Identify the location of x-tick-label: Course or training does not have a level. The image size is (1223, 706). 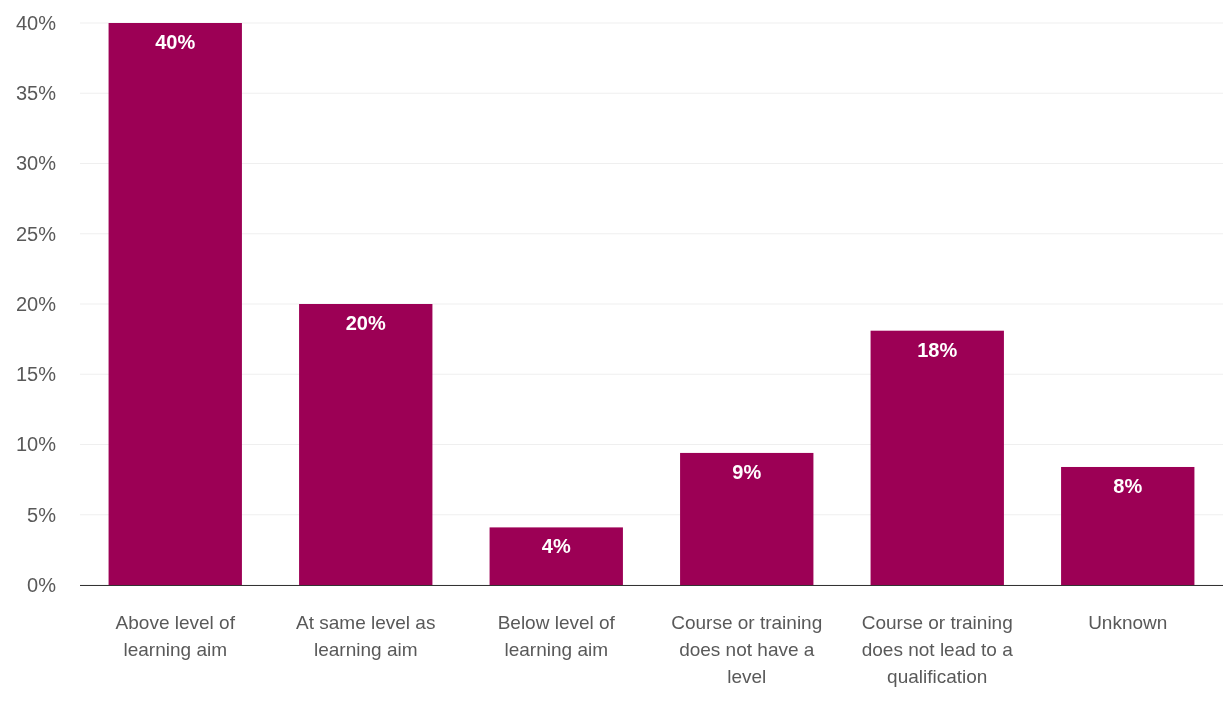
(747, 649).